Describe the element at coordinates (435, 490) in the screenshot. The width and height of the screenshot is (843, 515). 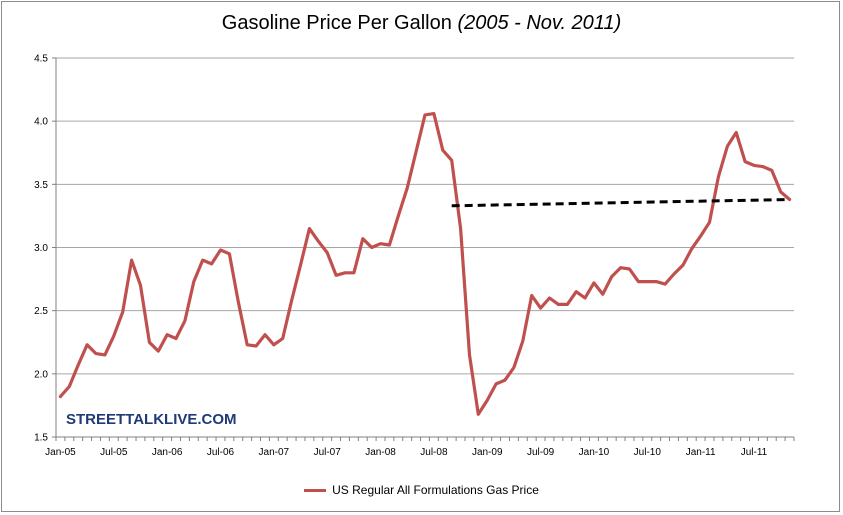
I see `legend-label: US Regular All Formulations Gas Price` at that location.